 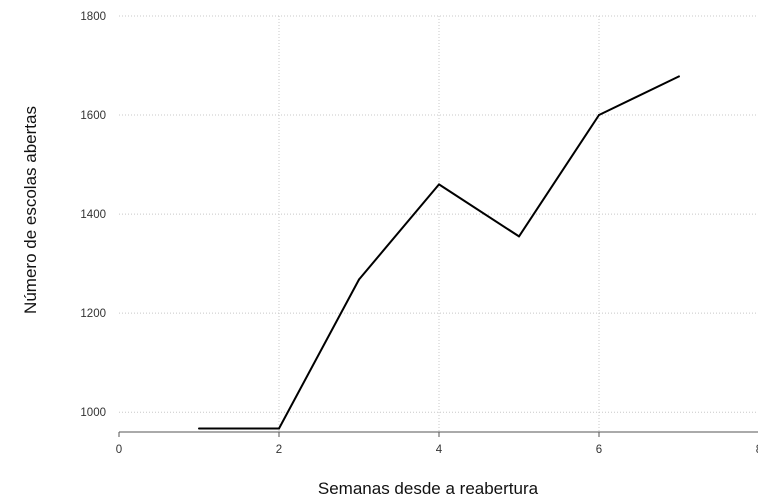 What do you see at coordinates (93, 17) in the screenshot?
I see `y-tick-label-1800: 1800` at bounding box center [93, 17].